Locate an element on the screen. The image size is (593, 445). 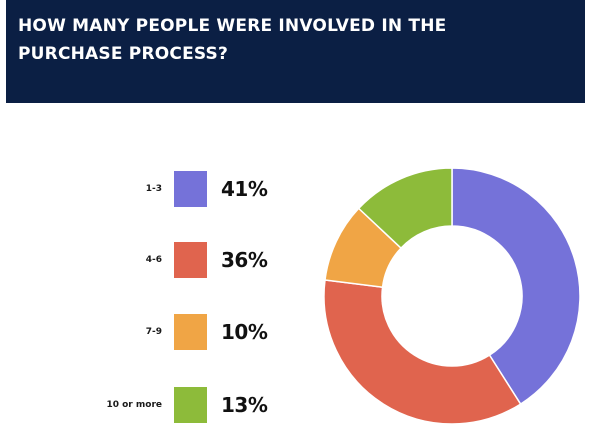
legend-item: 10 or more 13% is located at coordinates (150, 405).